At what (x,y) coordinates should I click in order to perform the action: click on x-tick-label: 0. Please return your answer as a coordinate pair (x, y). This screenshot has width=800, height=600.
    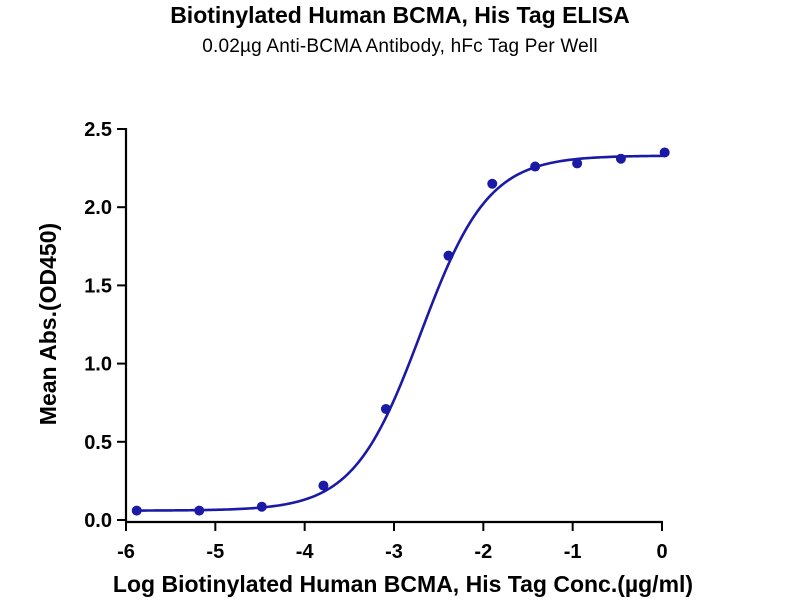
    Looking at the image, I should click on (661, 552).